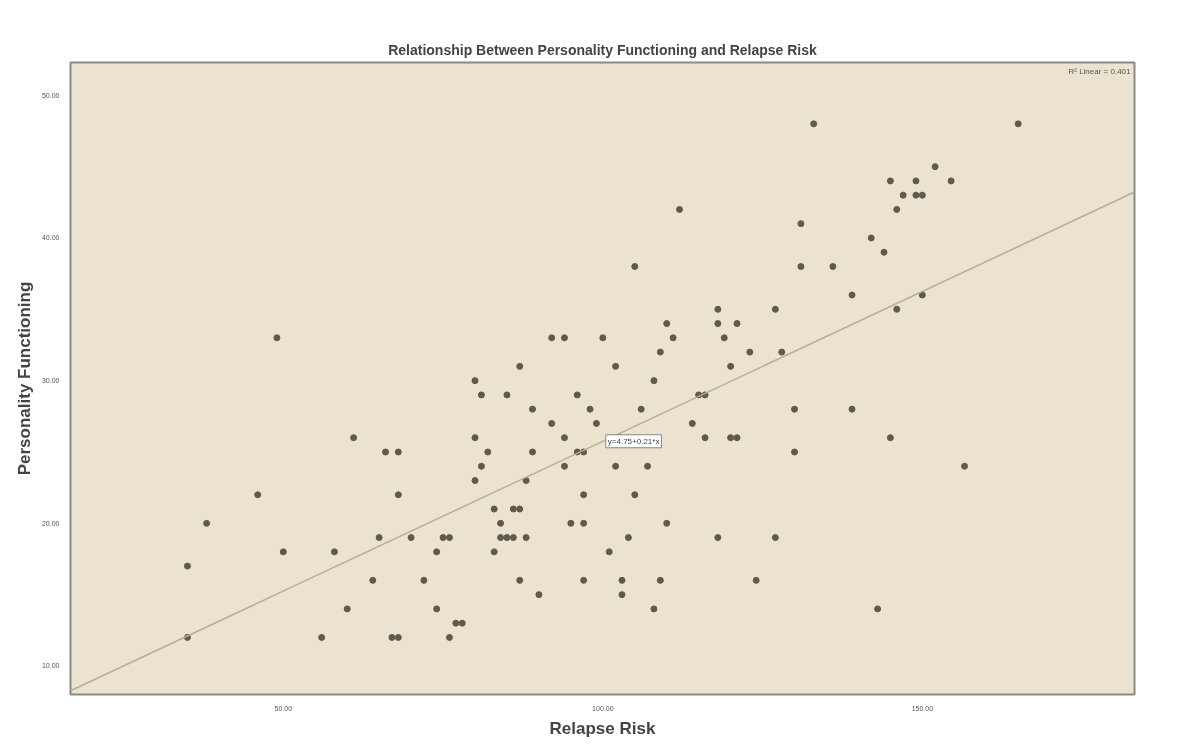  I want to click on y-axis-title: Personality Functioning, so click(24, 378).